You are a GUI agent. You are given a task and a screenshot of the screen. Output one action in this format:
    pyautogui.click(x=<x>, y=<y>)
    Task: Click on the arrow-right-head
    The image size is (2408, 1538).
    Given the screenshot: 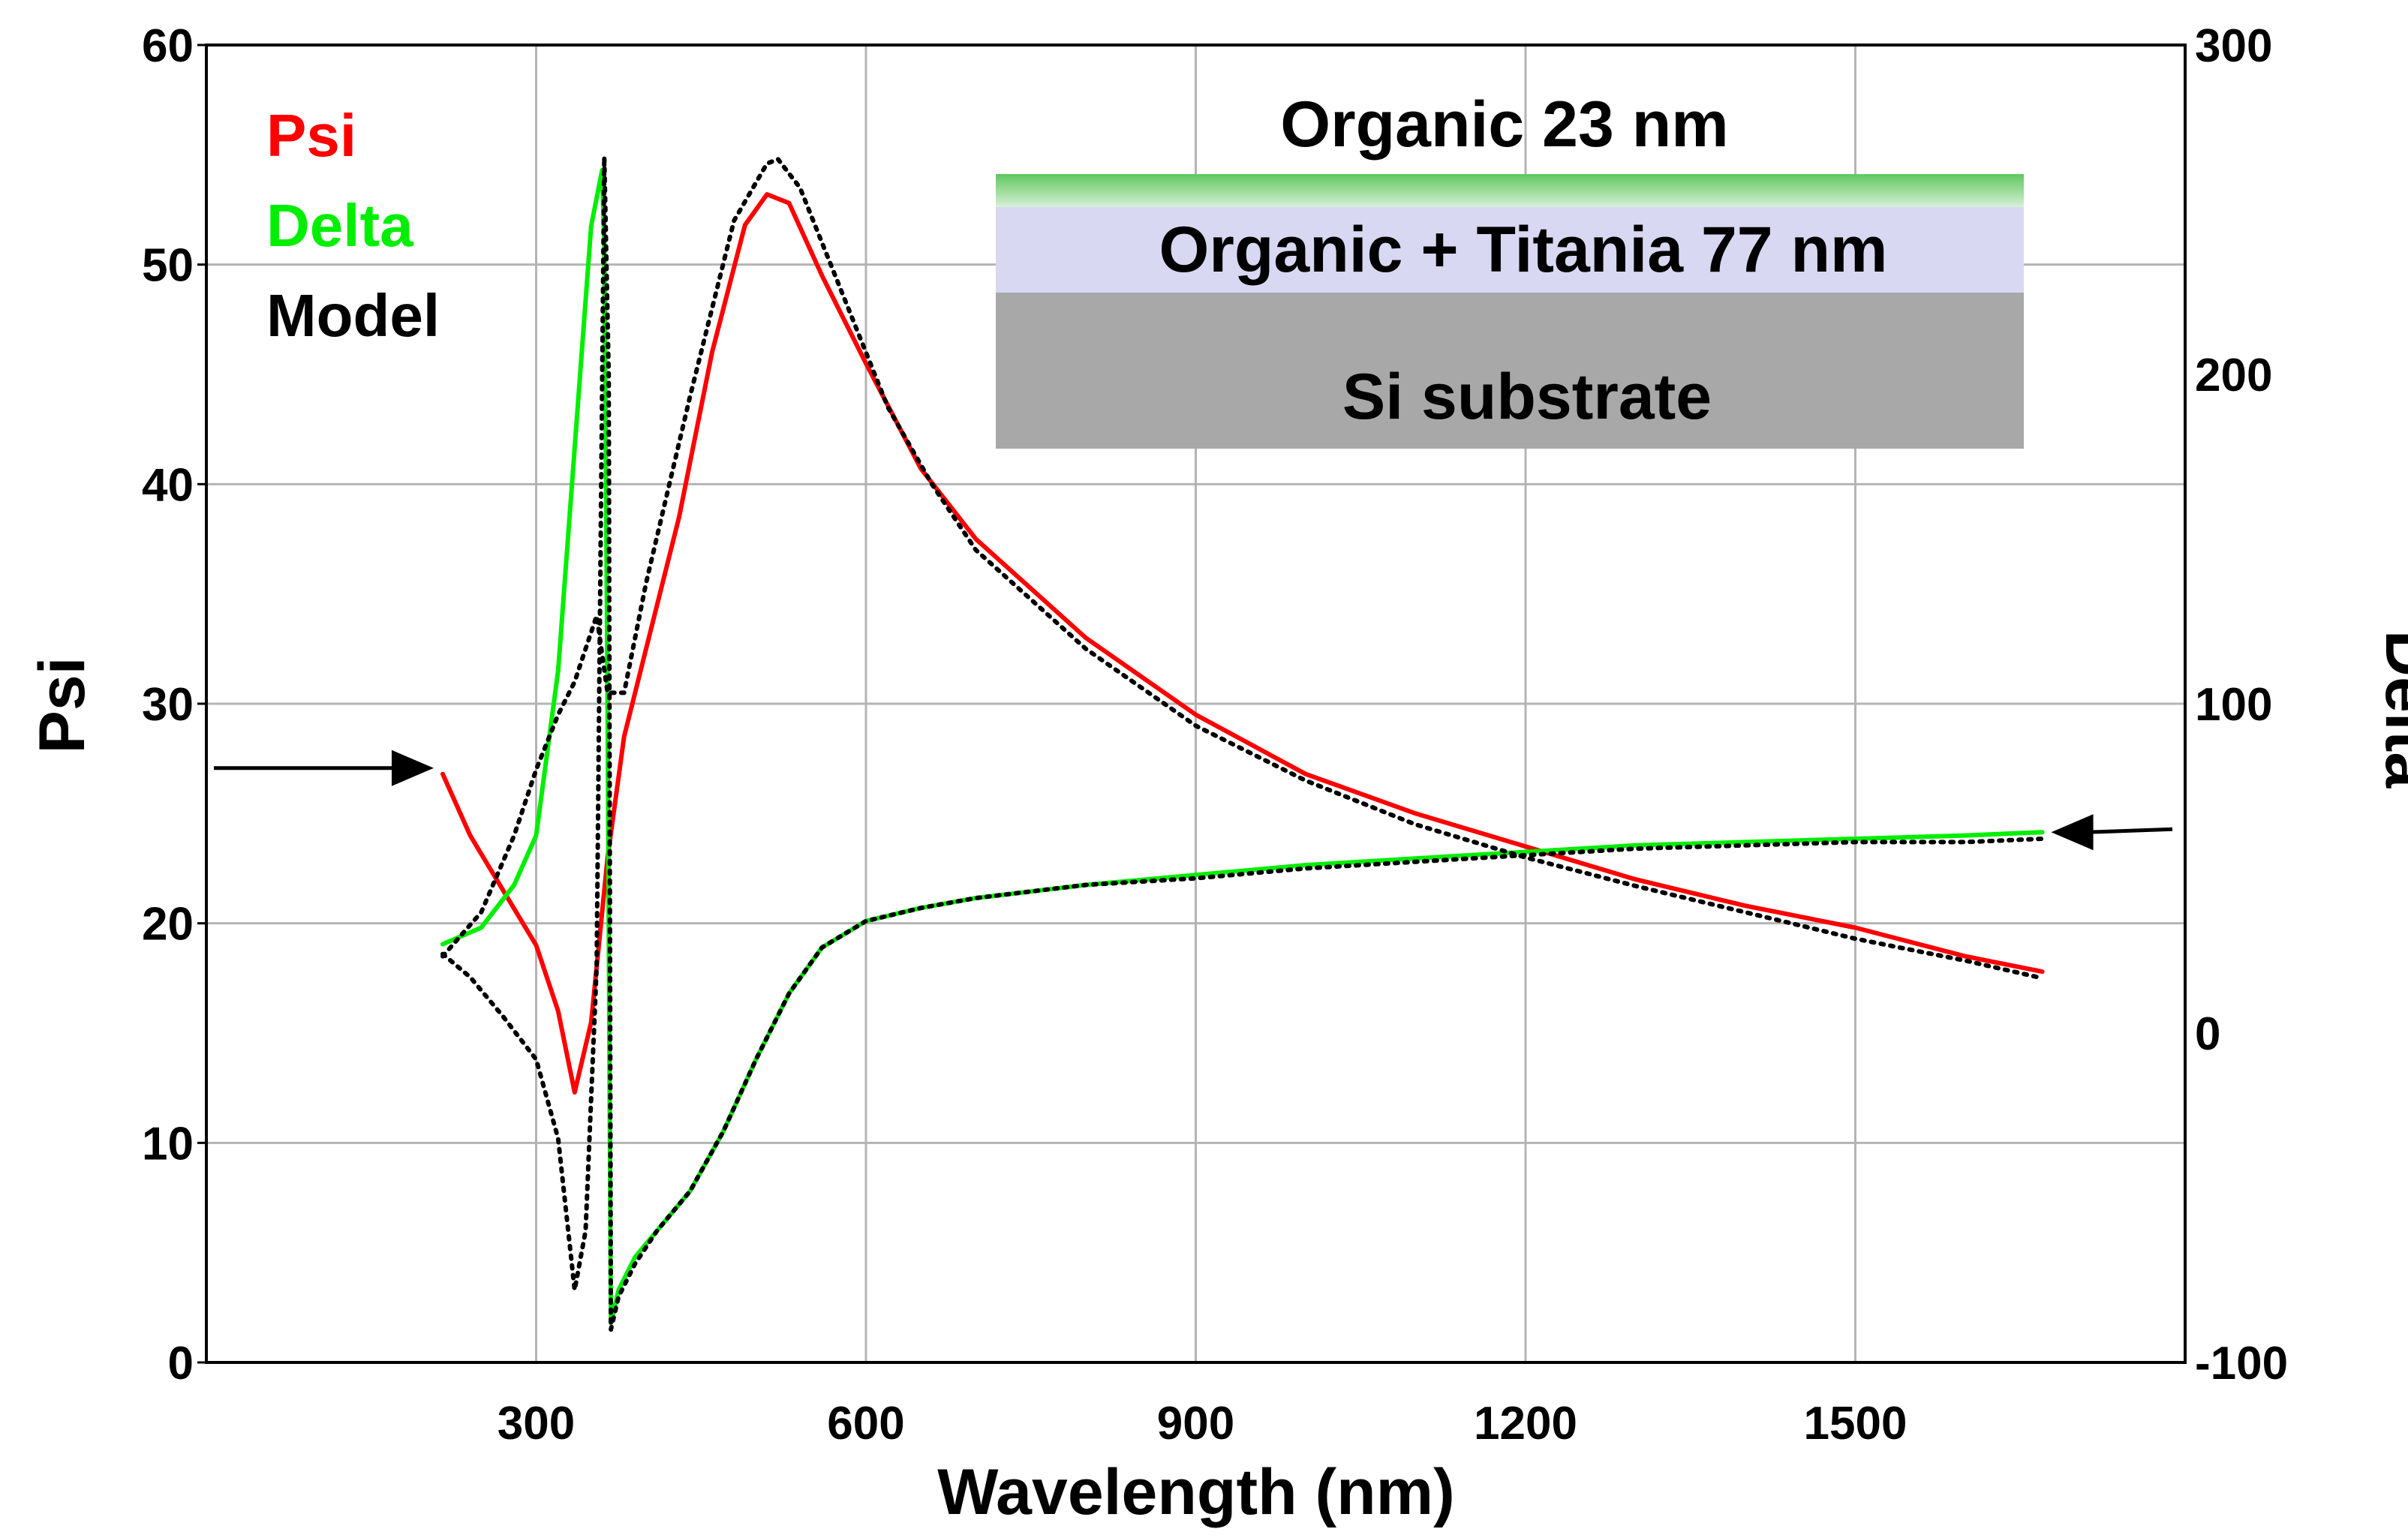 What is the action you would take?
    pyautogui.click(x=2072, y=832)
    